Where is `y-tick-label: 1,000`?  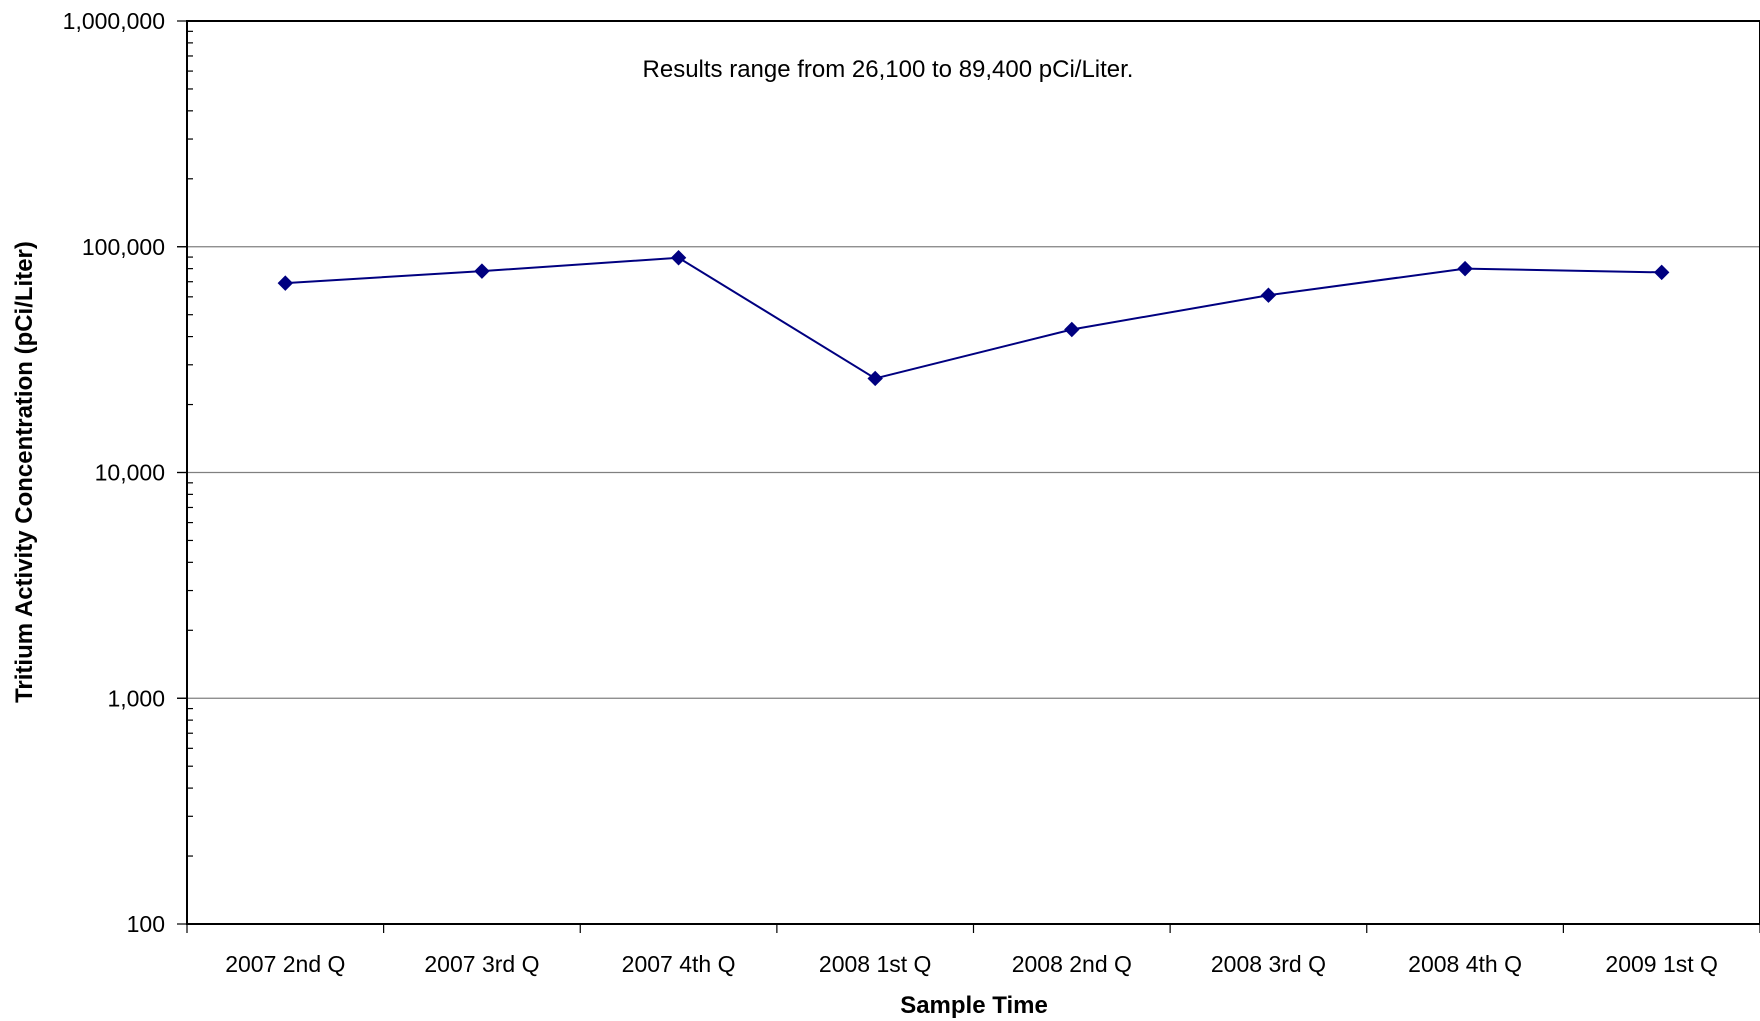
y-tick-label: 1,000 is located at coordinates (136, 698).